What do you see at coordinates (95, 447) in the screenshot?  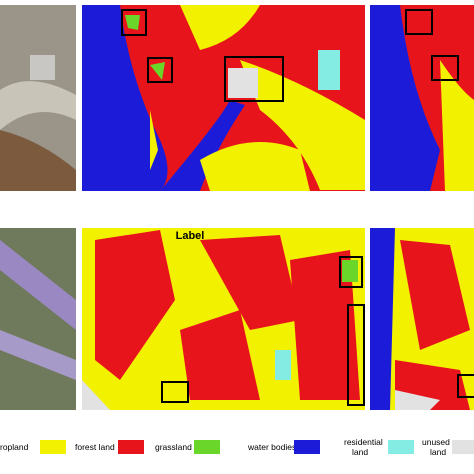 I see `legend-label: forest land` at bounding box center [95, 447].